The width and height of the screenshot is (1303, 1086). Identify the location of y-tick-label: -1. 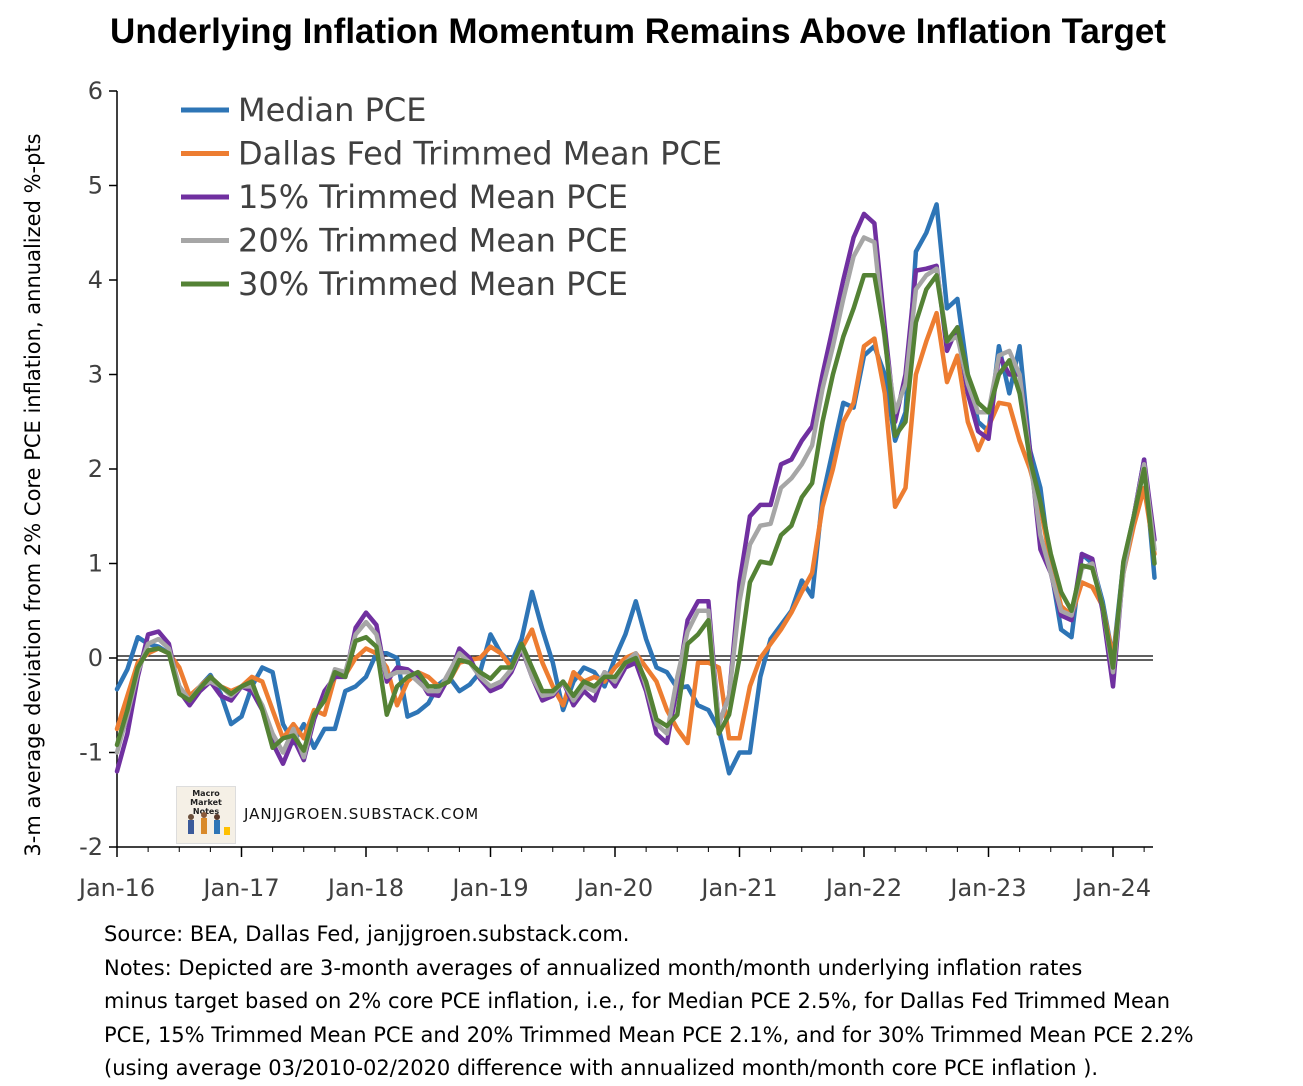
(91, 753).